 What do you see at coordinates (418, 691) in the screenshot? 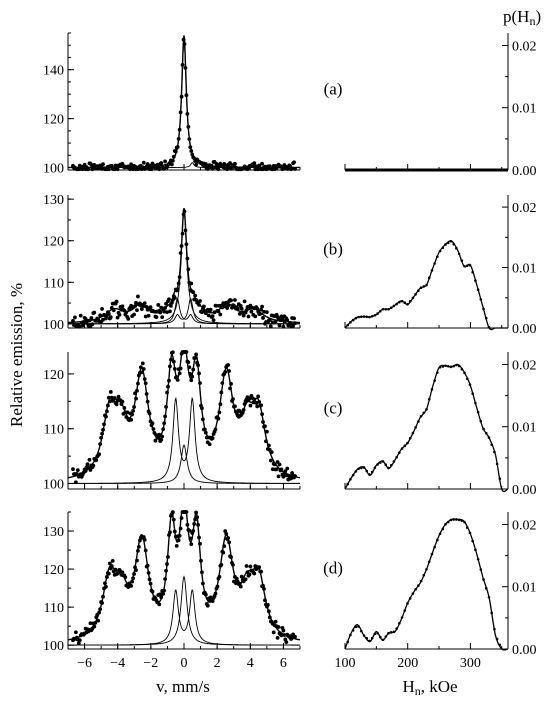
I see `right-x-title-sub: n` at bounding box center [418, 691].